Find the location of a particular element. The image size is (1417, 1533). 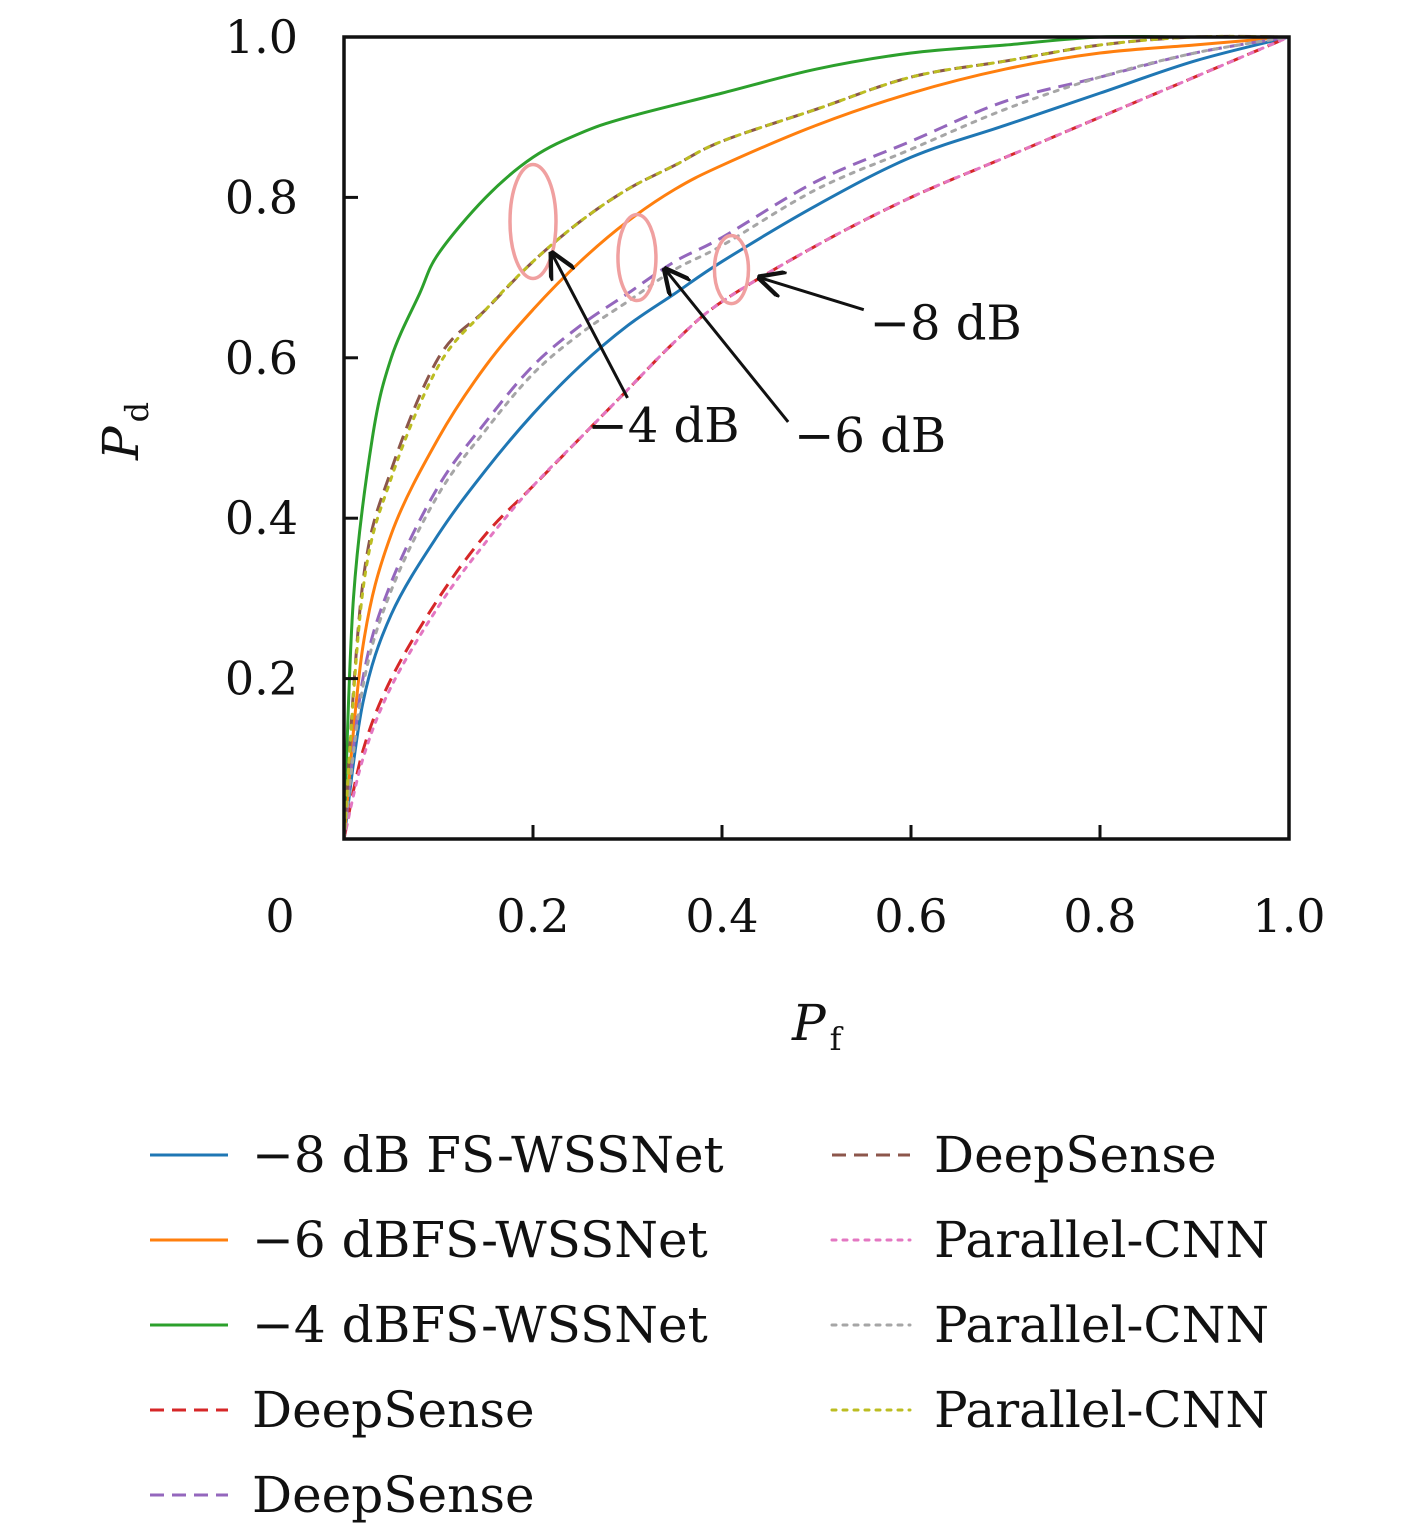

legend-label-6: DeepSense is located at coordinates (1075, 1155).